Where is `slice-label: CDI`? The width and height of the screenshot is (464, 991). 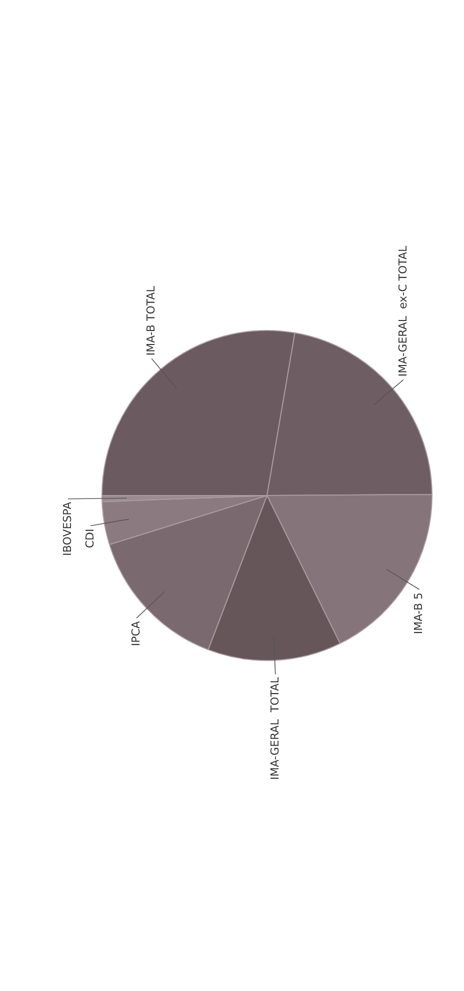 slice-label: CDI is located at coordinates (89, 538).